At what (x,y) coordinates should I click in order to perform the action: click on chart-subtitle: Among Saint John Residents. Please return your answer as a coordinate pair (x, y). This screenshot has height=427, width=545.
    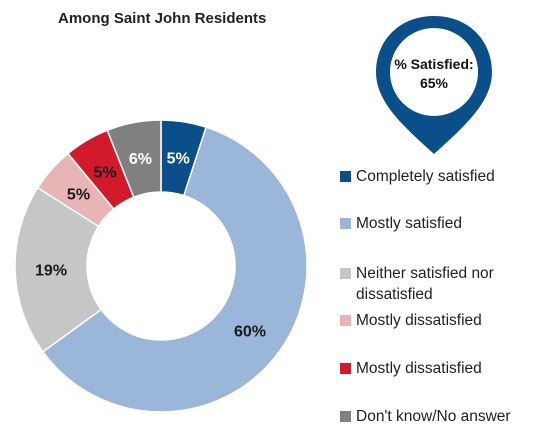
    Looking at the image, I should click on (162, 18).